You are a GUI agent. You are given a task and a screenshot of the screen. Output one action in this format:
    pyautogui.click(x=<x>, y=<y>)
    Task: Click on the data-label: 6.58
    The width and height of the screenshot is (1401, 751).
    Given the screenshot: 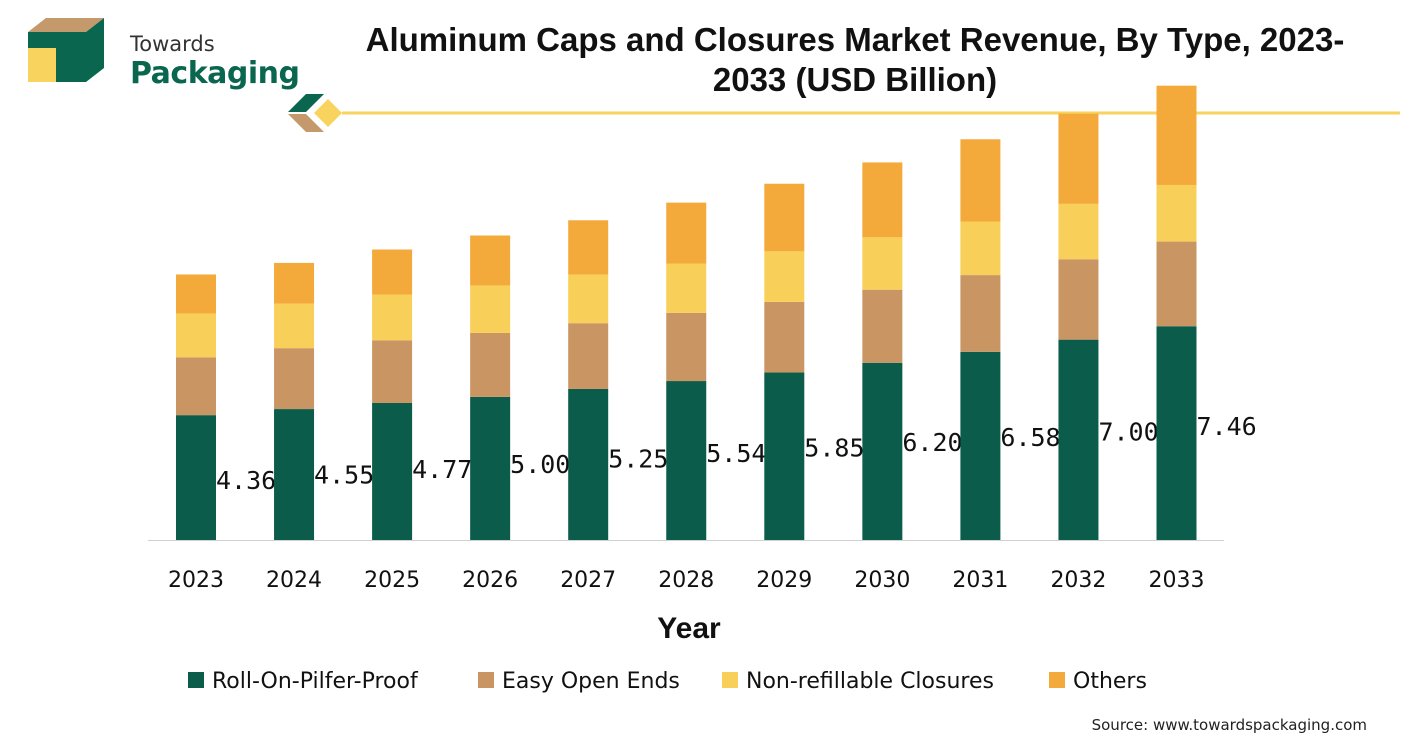 What is the action you would take?
    pyautogui.click(x=1030, y=437)
    